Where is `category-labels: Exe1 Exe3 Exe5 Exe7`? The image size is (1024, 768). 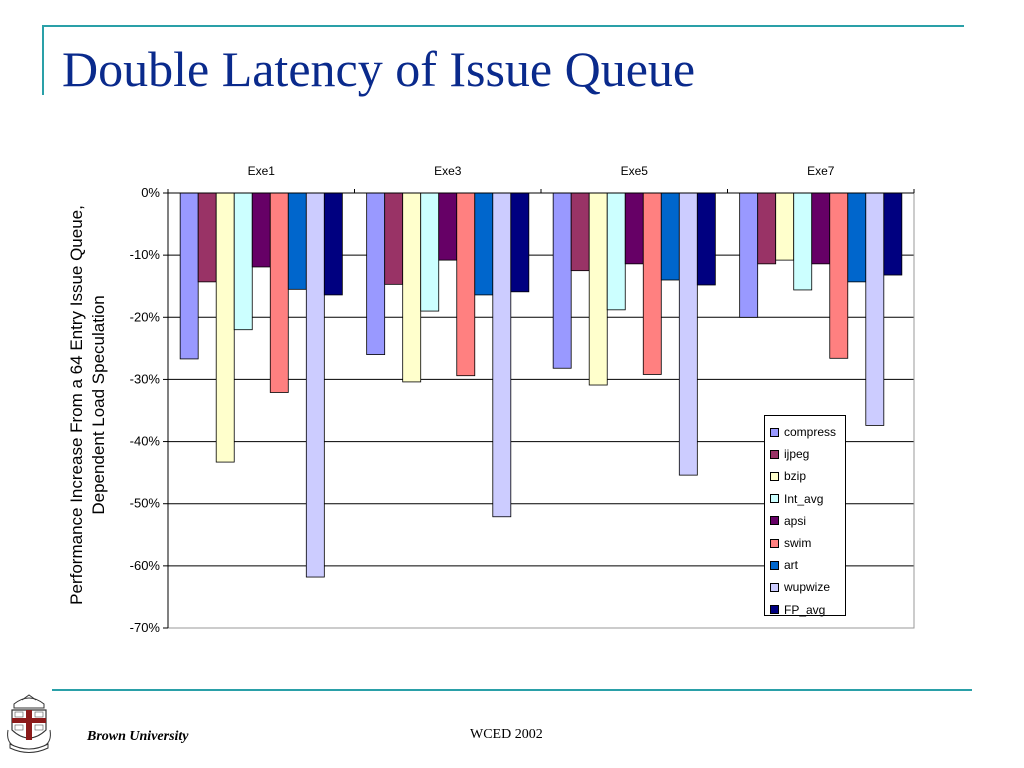 category-labels: Exe1 Exe3 Exe5 Exe7 is located at coordinates (541, 179).